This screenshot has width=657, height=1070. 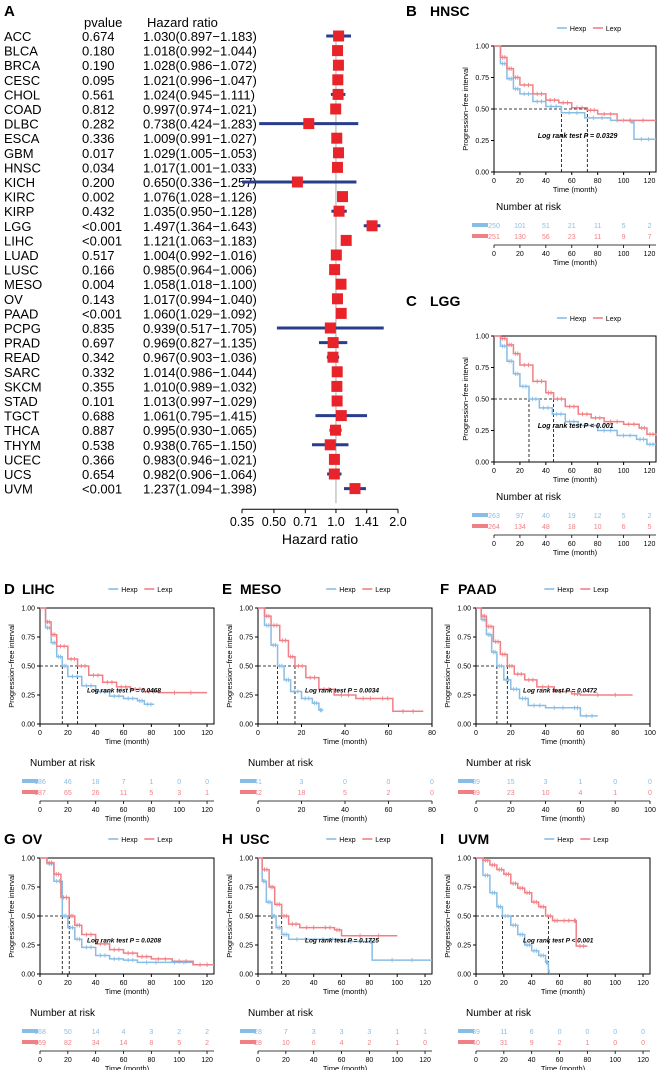 What do you see at coordinates (207, 1043) in the screenshot?
I see `risk-count-lexp: 2` at bounding box center [207, 1043].